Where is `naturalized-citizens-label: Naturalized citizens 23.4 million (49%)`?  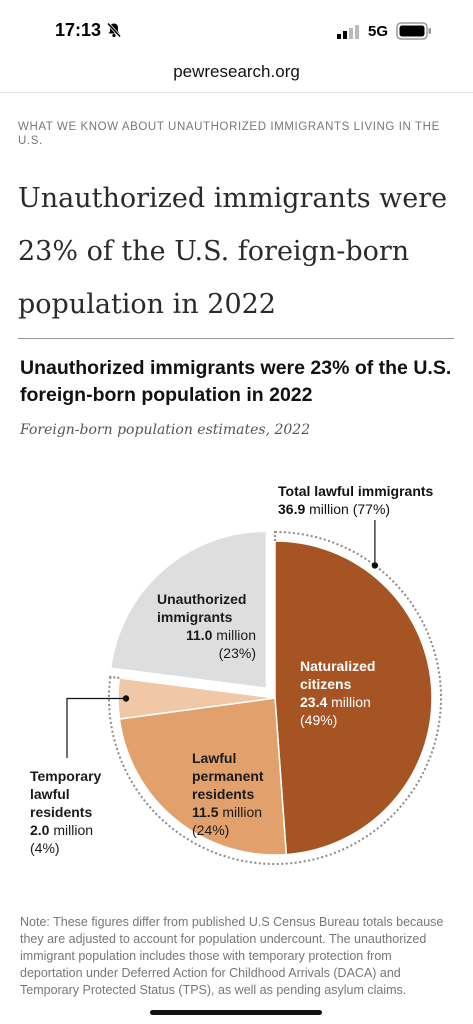 naturalized-citizens-label: Naturalized citizens 23.4 million (49%) is located at coordinates (337, 693).